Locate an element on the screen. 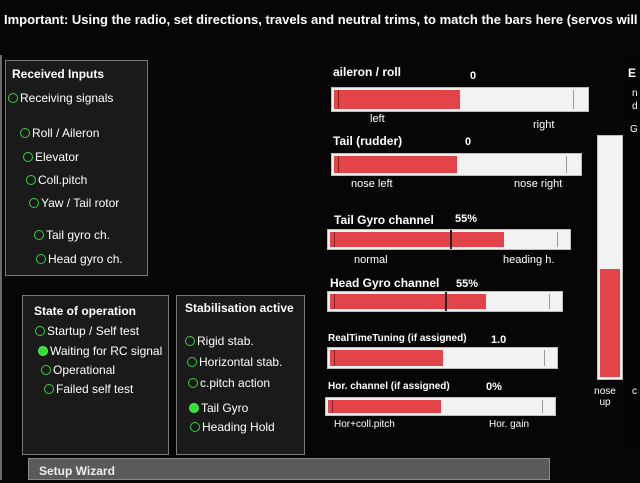 The height and width of the screenshot is (483, 640). cut-off-e: E is located at coordinates (632, 73).